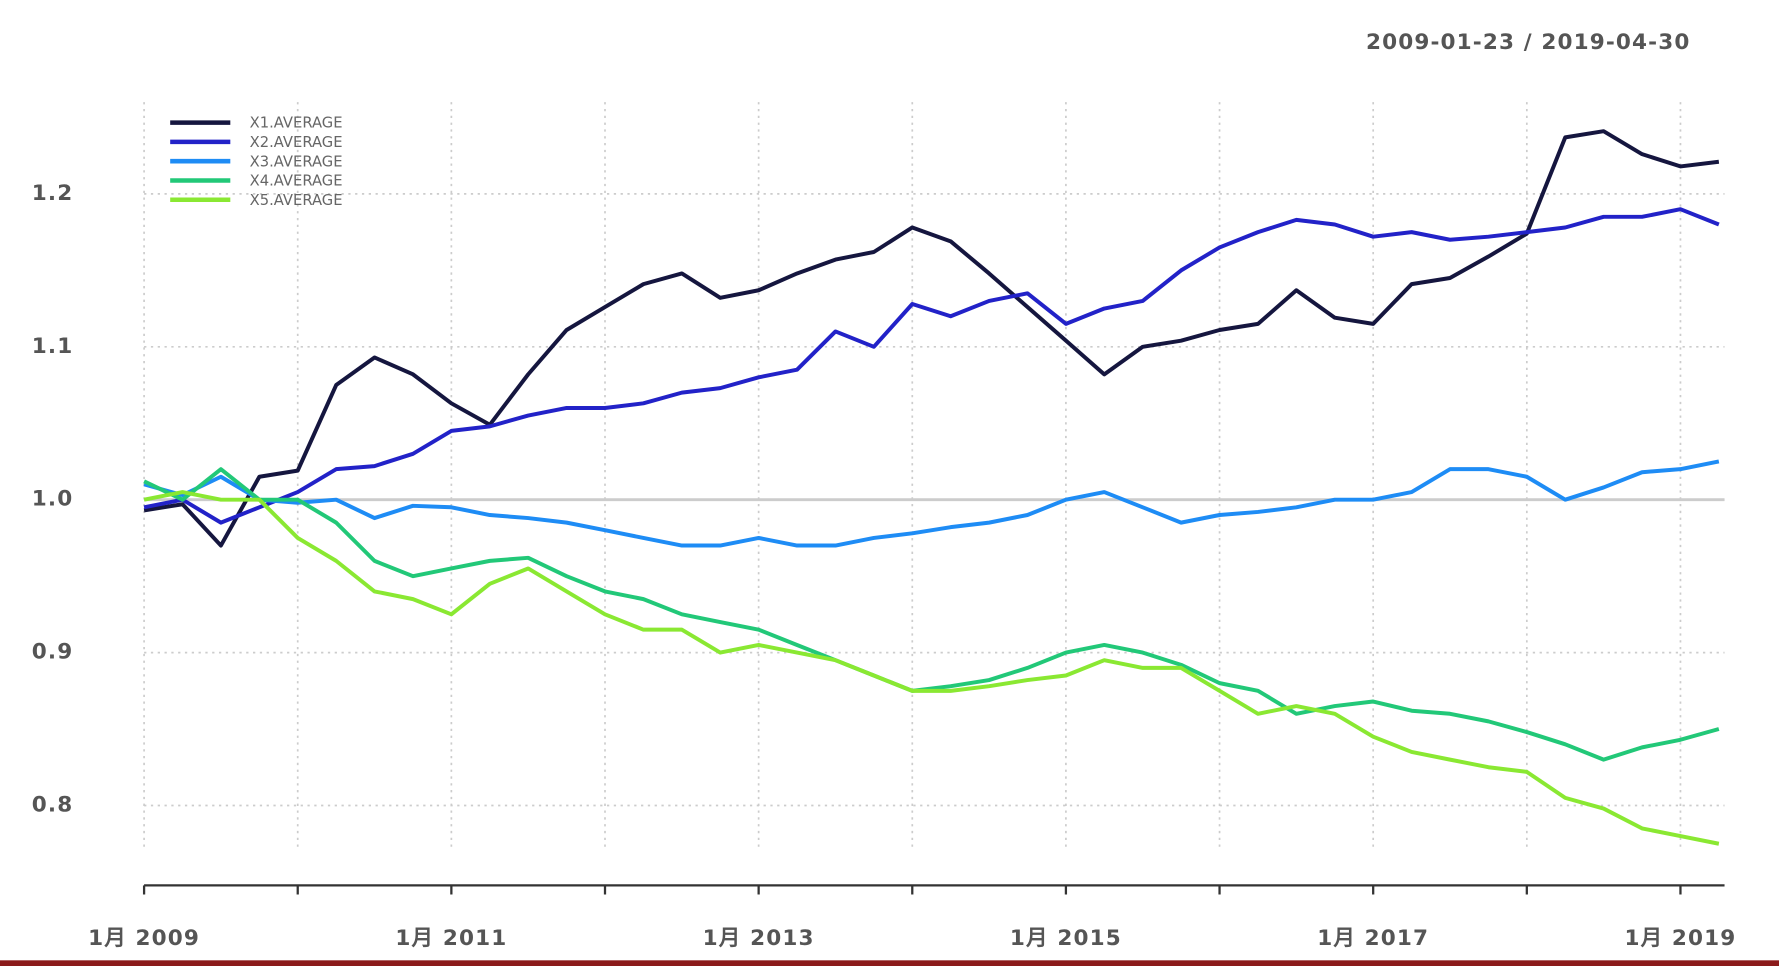 The image size is (1779, 966). I want to click on x-tick-label: 1月 2017, so click(1373, 938).